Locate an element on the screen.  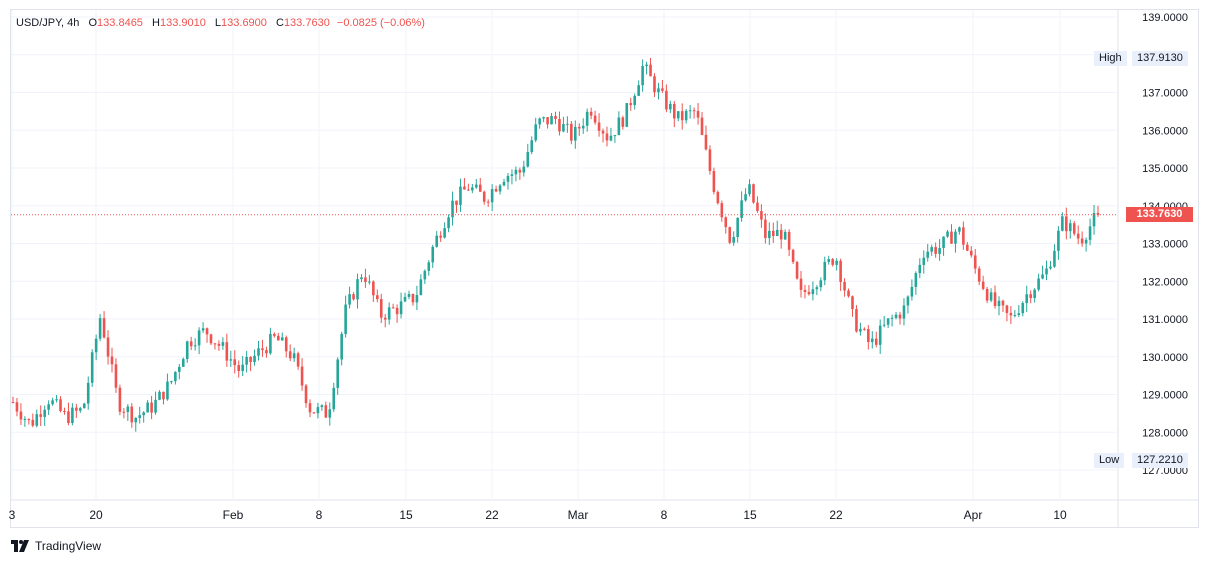
x-tick-label: Apr is located at coordinates (973, 515).